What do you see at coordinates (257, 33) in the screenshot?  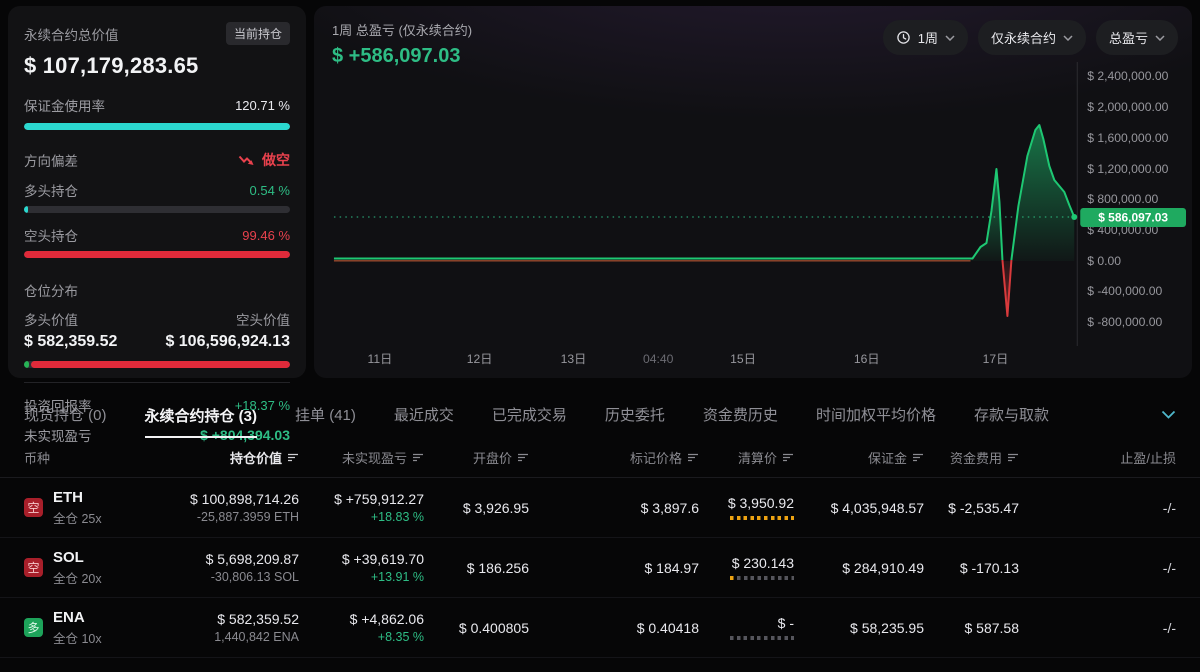 I see `current-position-badge: 当前持仓` at bounding box center [257, 33].